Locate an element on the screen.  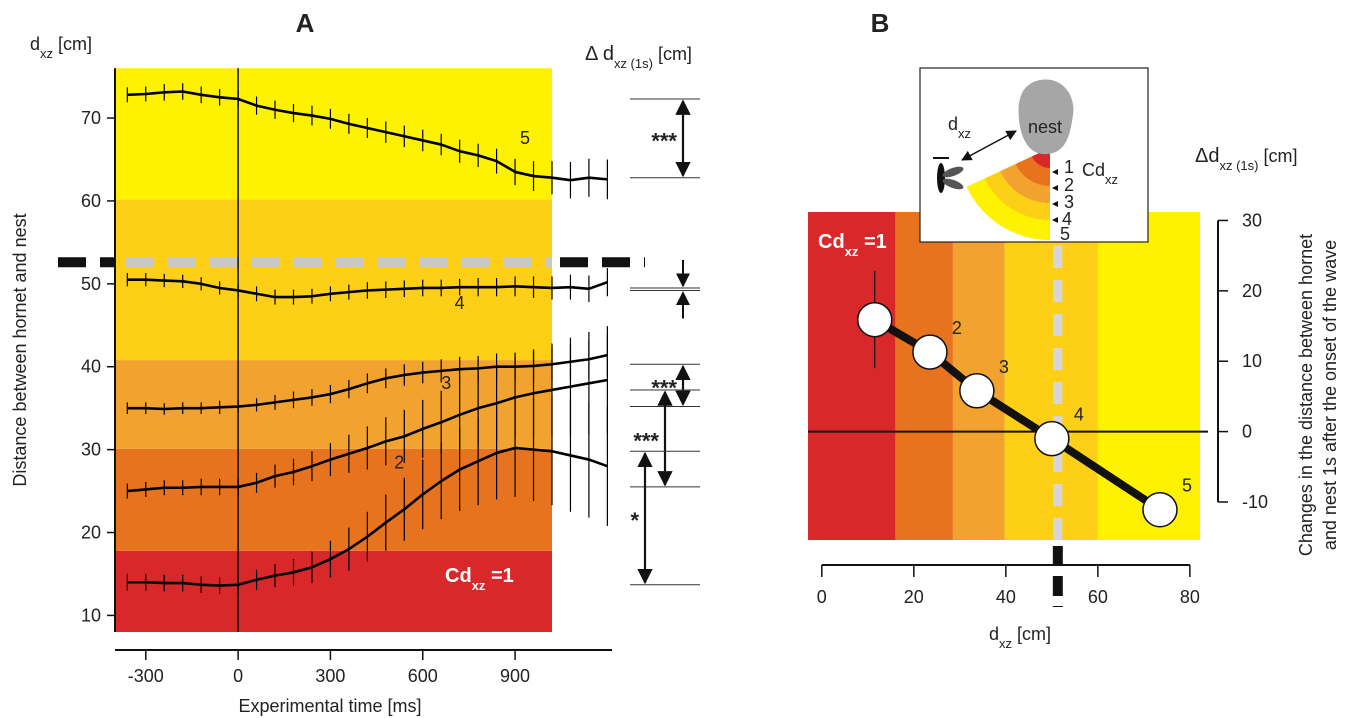
x-label-part: [cm] is located at coordinates (1031, 634).